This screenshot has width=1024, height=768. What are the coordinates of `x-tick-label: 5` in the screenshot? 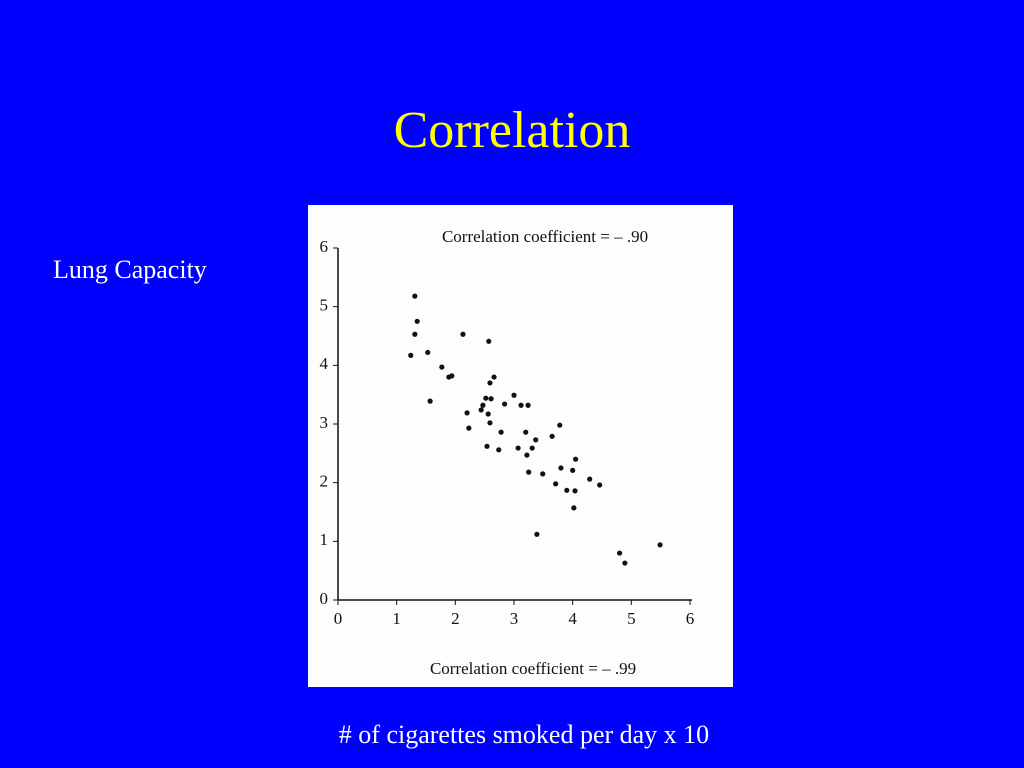 It's located at (631, 618).